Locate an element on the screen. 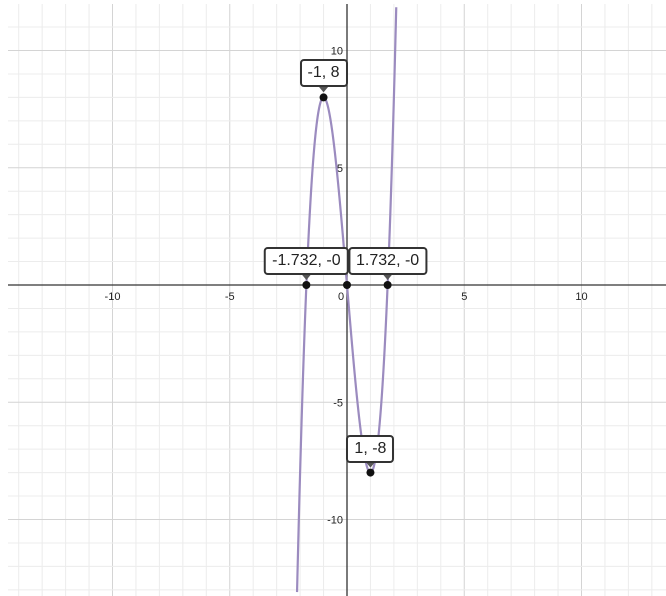 The height and width of the screenshot is (596, 666). x-tick-label: 0 is located at coordinates (341, 297).